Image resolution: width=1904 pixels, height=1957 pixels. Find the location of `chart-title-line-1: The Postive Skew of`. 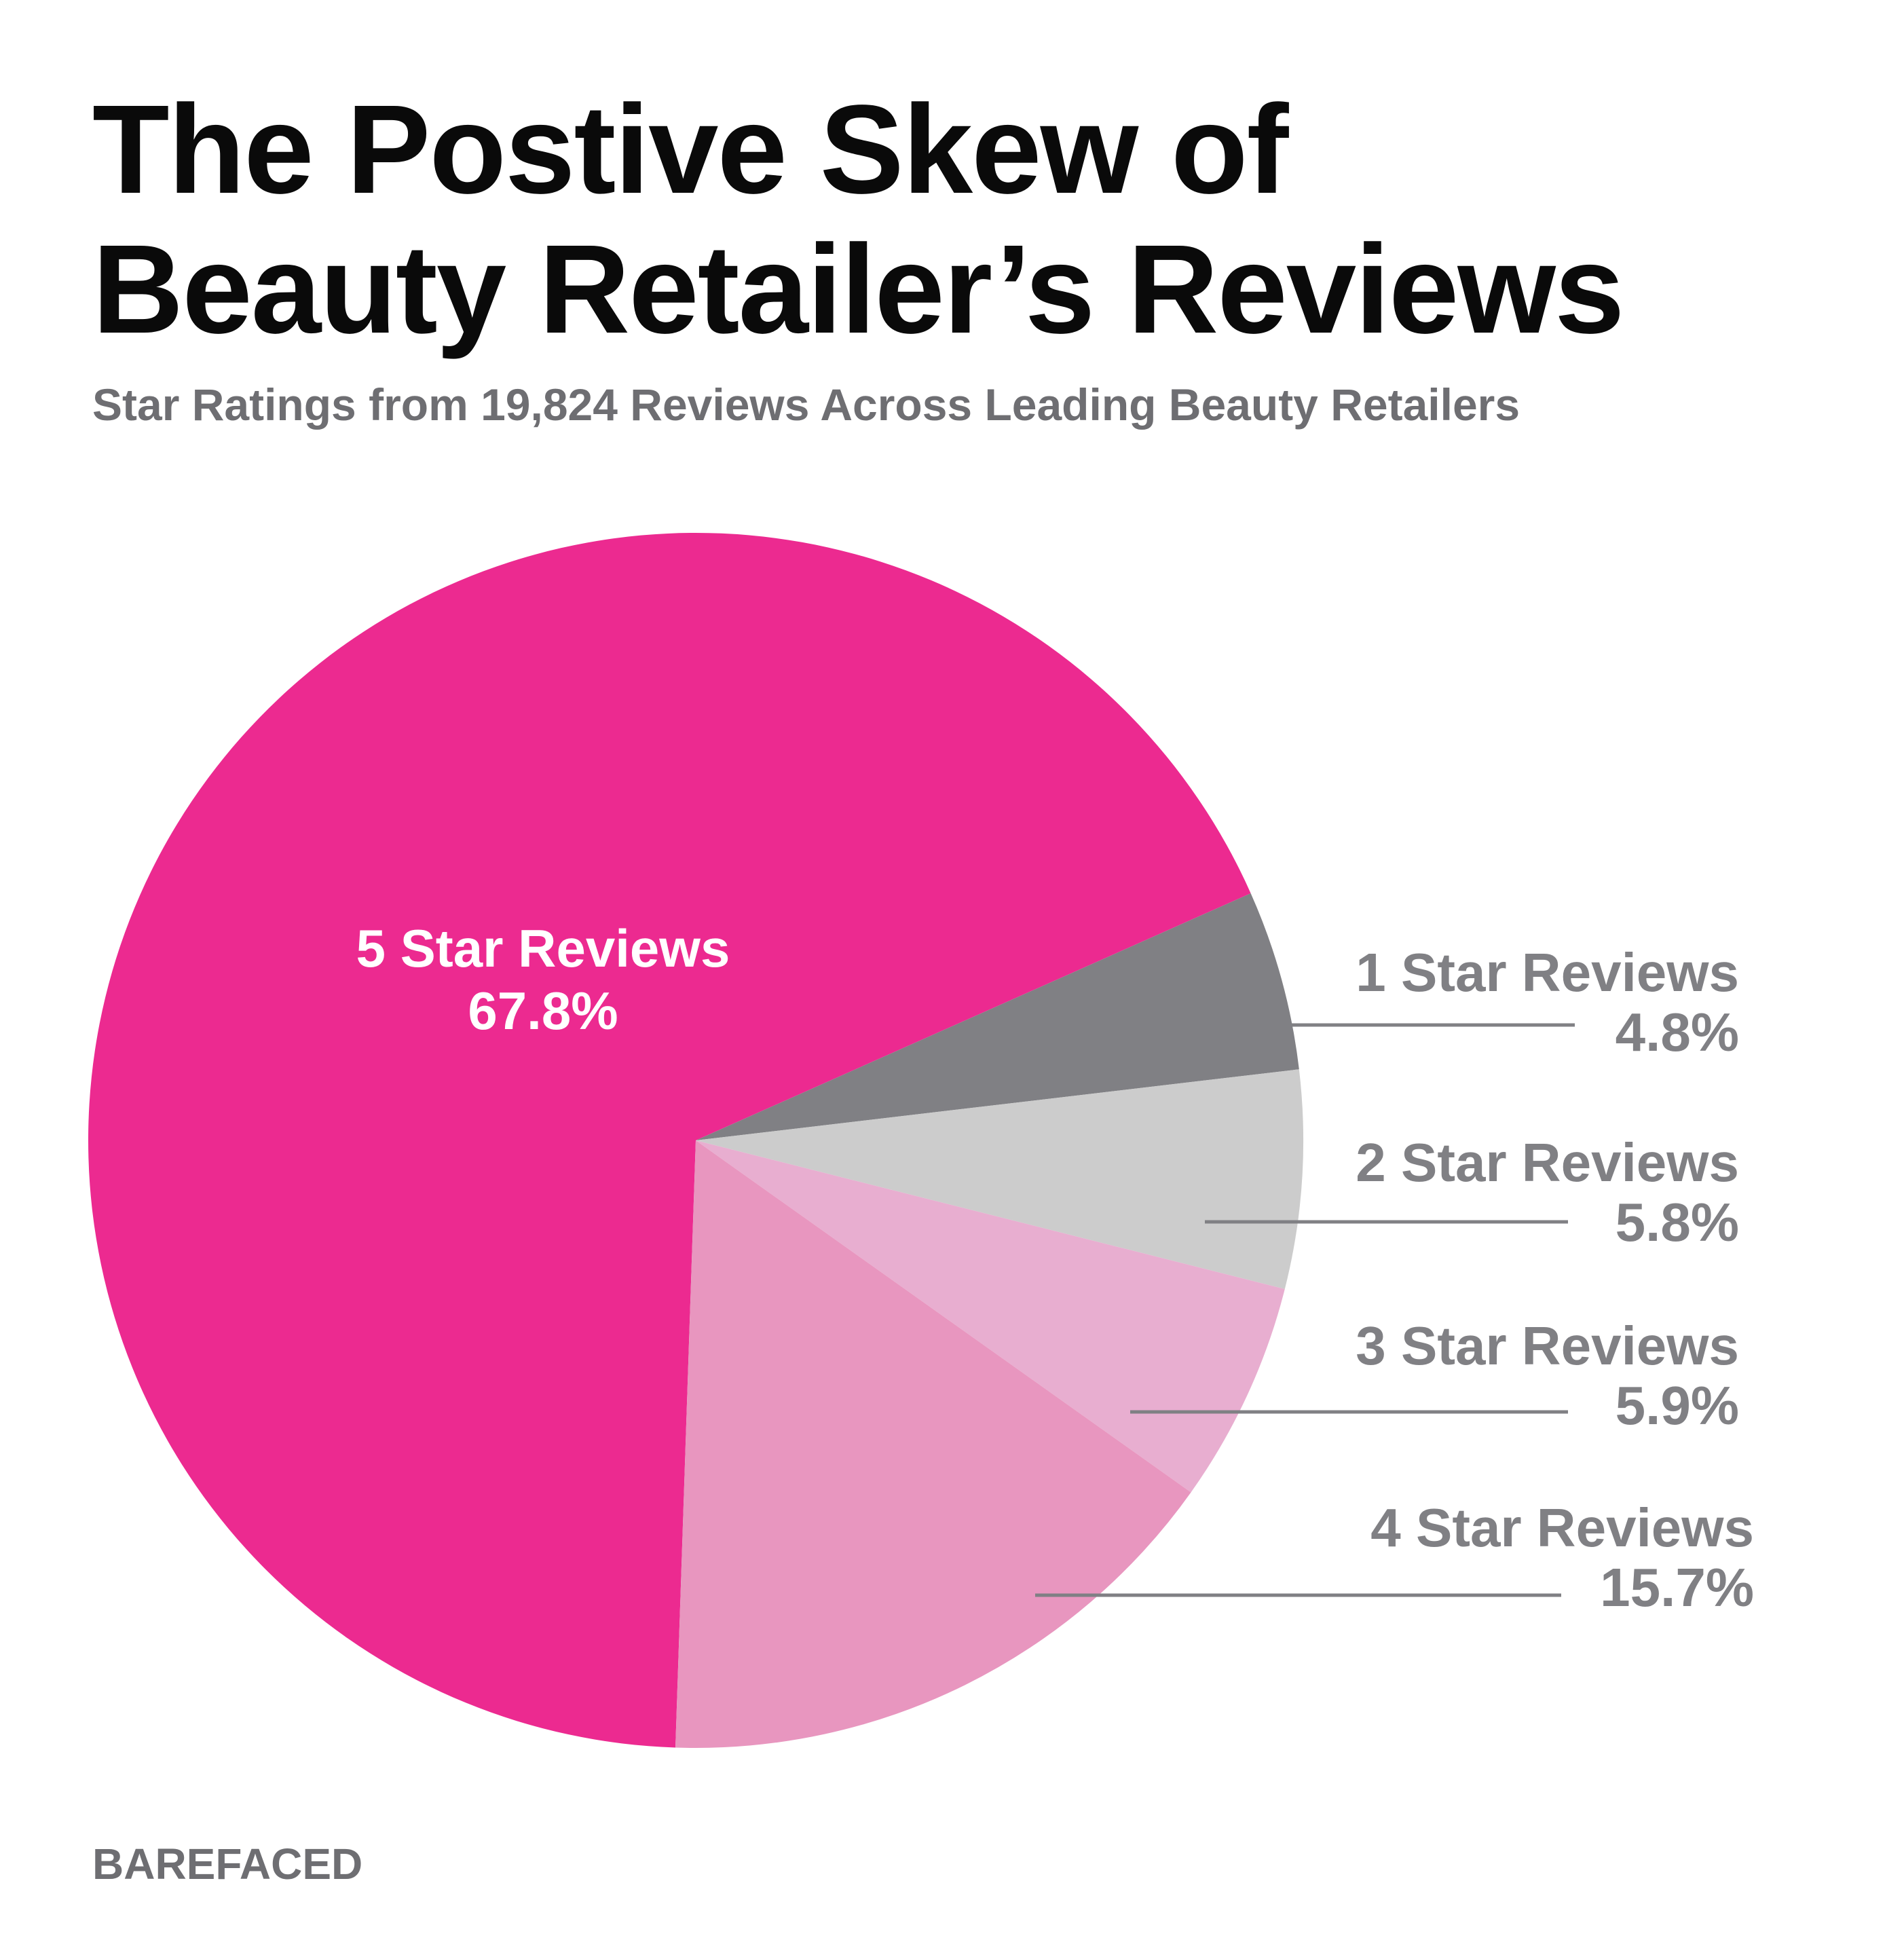

chart-title-line-1: The Postive Skew of is located at coordinates (691, 149).